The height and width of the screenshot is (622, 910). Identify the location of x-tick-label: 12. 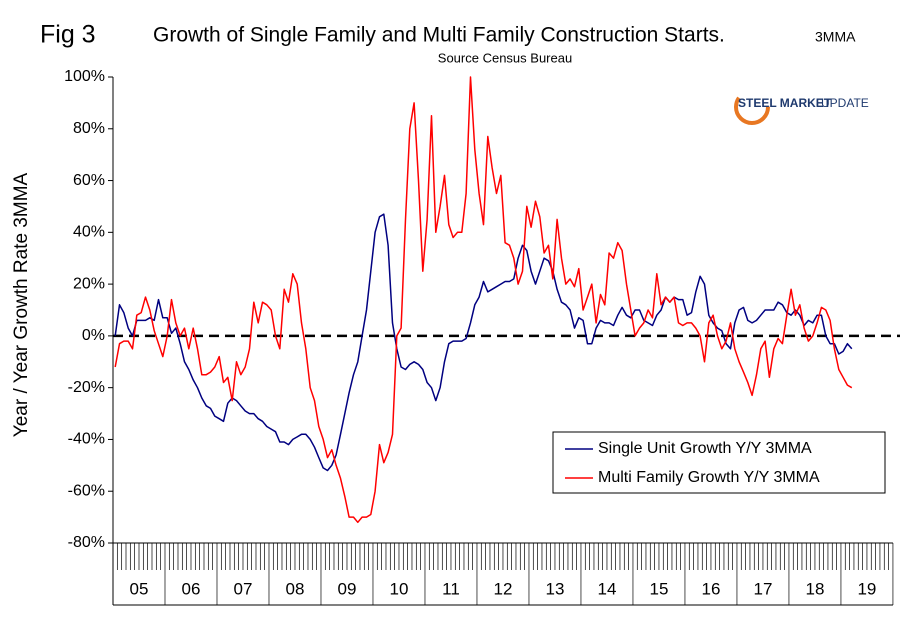
(503, 588).